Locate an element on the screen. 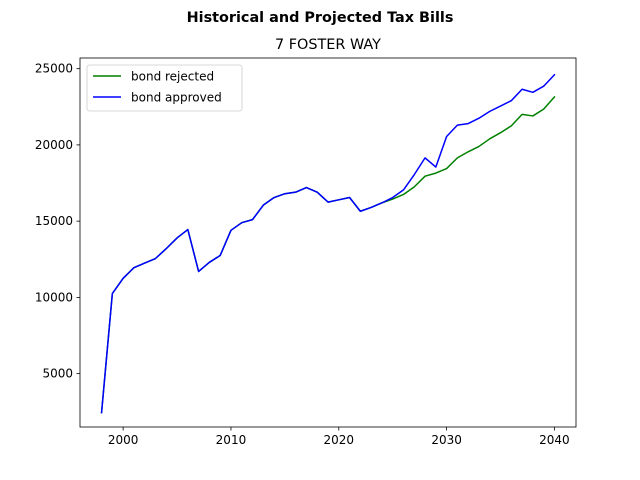 The image size is (640, 480). chart-title: 7 FOSTER WAY is located at coordinates (328, 45).